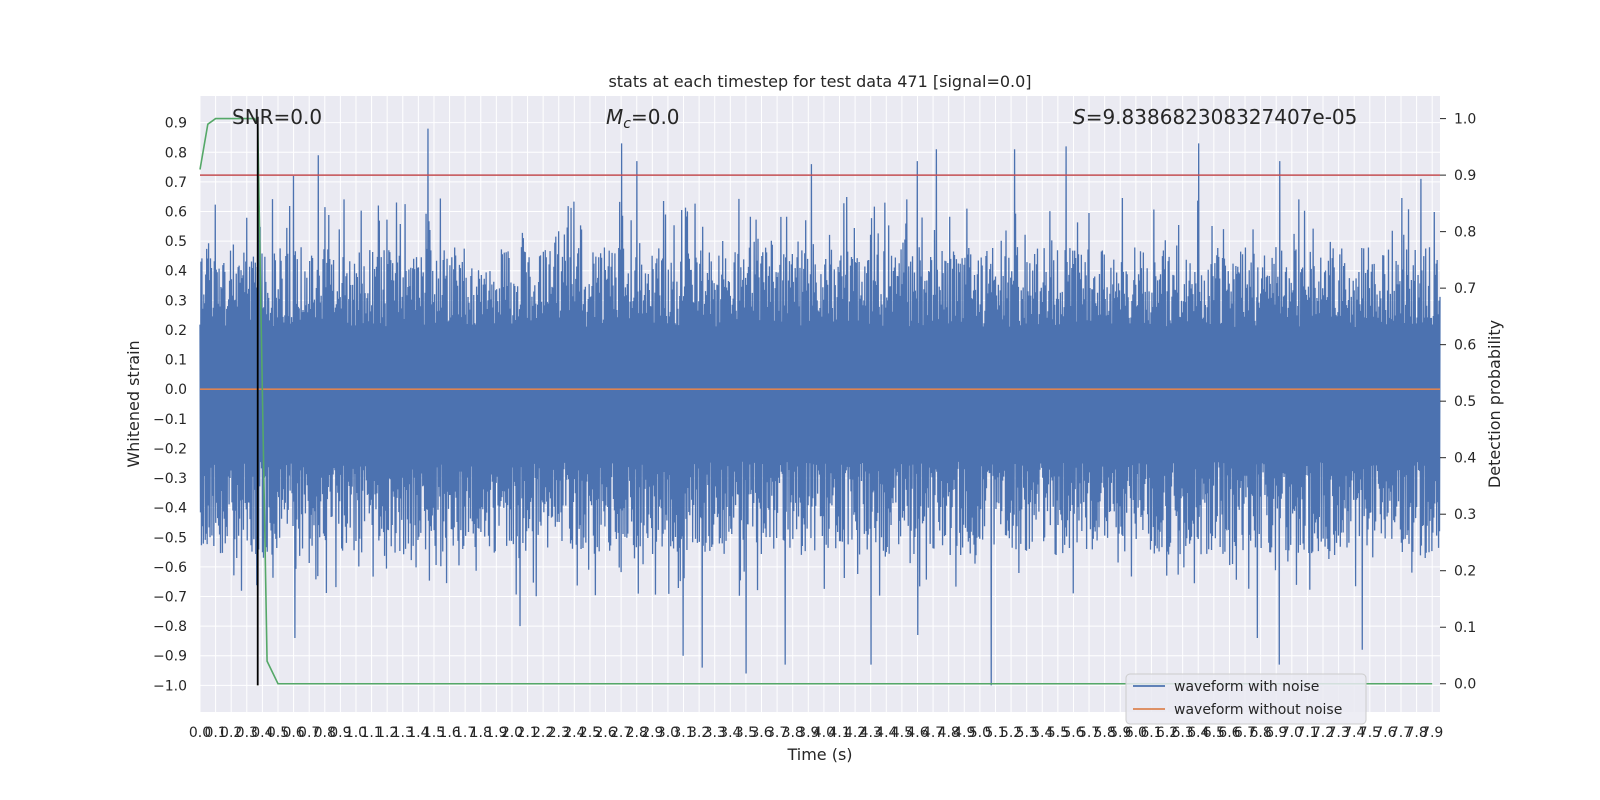 This screenshot has width=1600, height=800. I want to click on y2-tick-label: 1.0, so click(1465, 120).